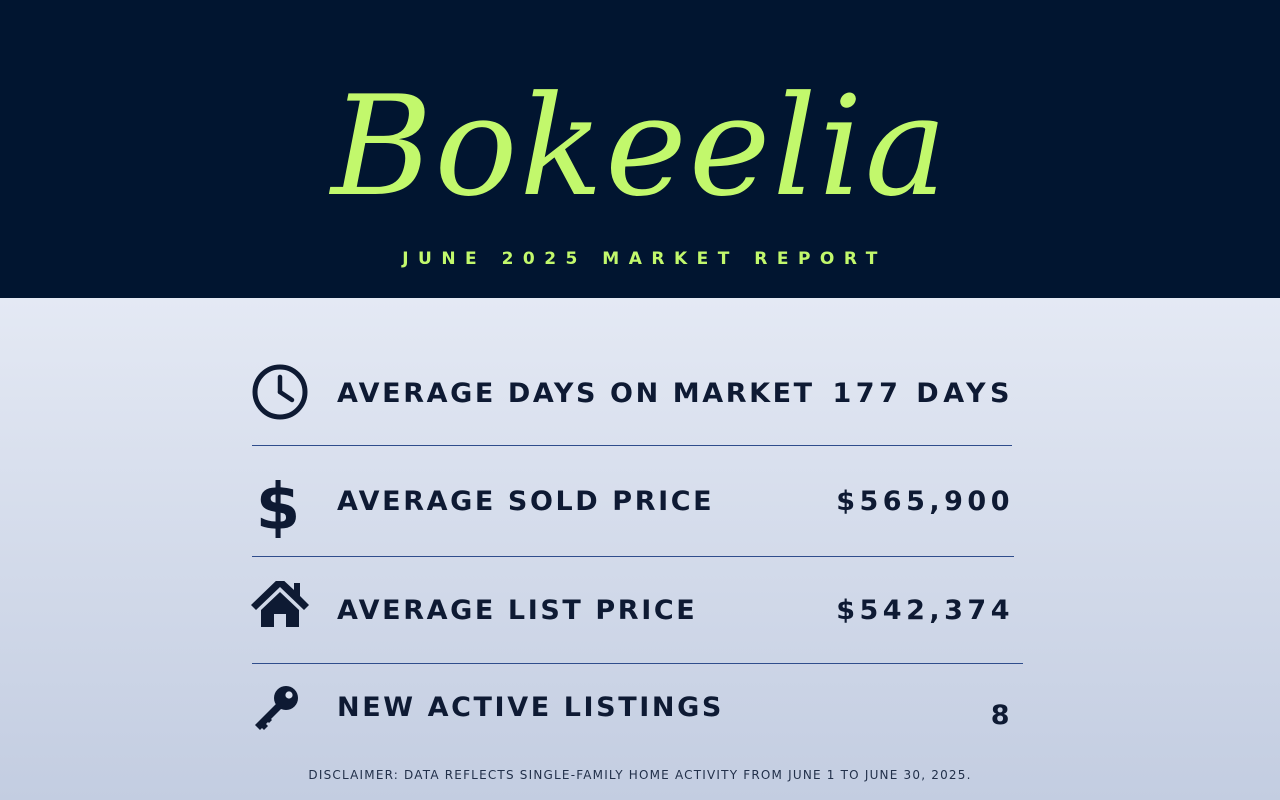  I want to click on house-icon, so click(281, 611).